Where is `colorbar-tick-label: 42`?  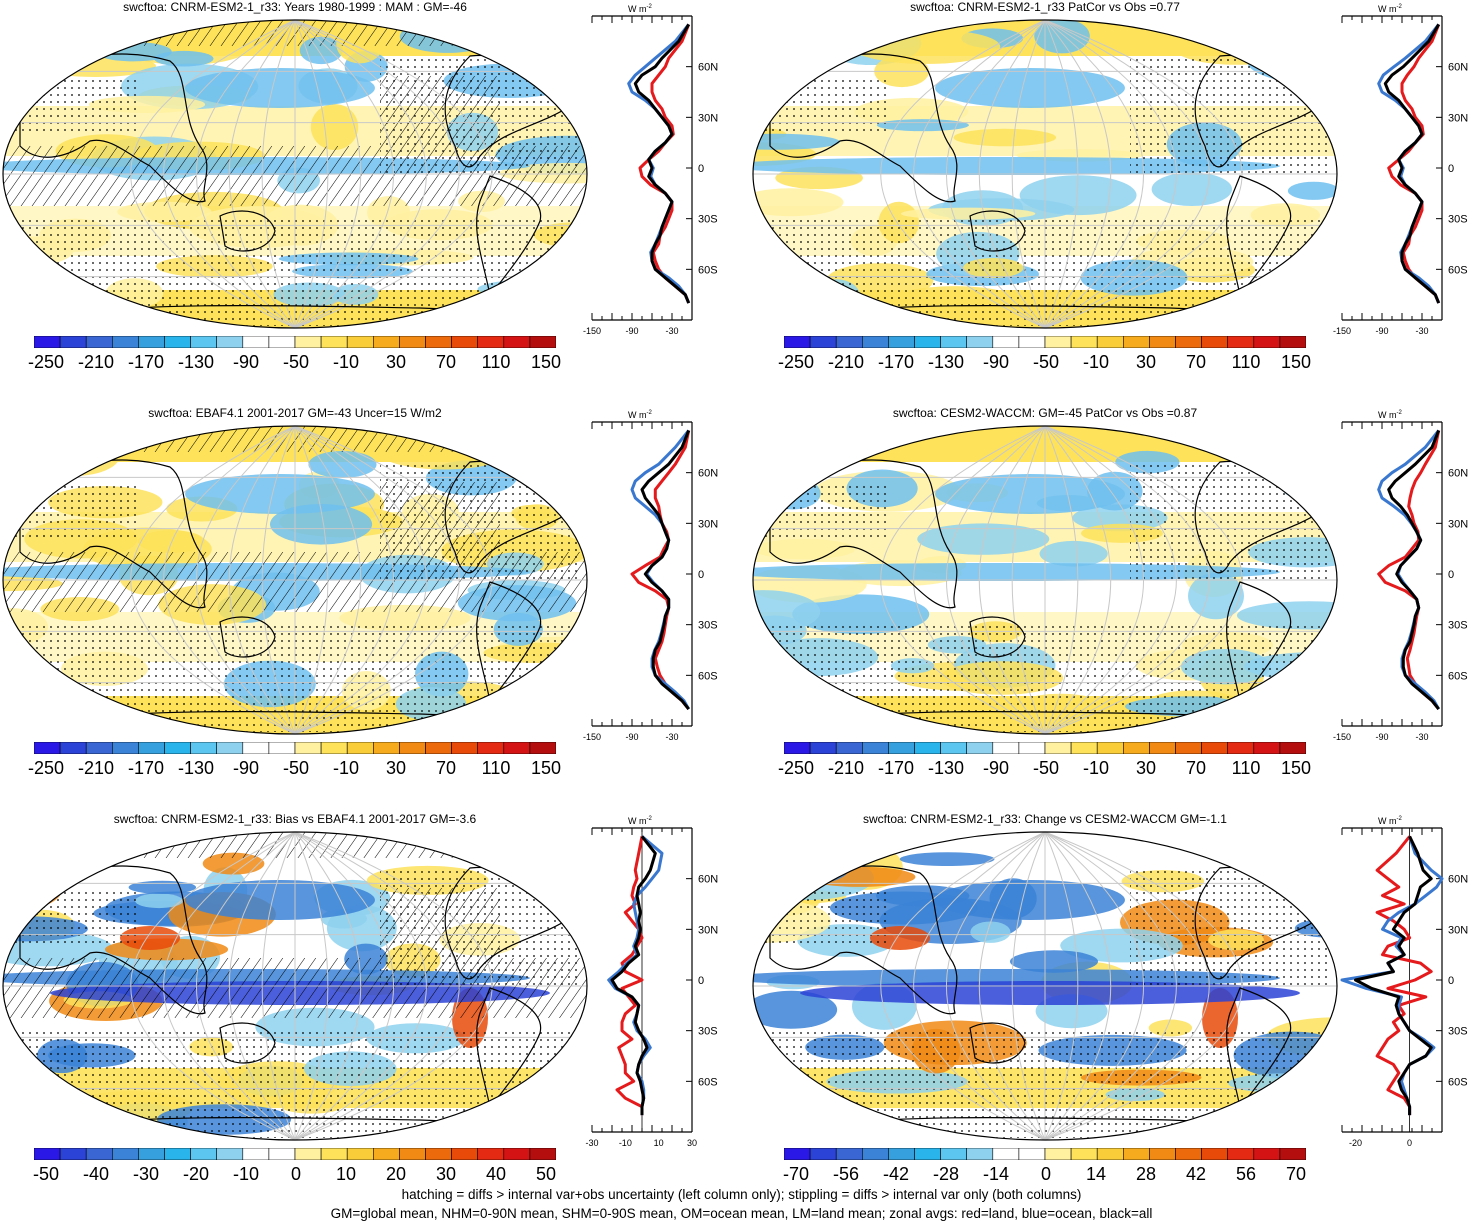
colorbar-tick-label: 42 is located at coordinates (1196, 1174).